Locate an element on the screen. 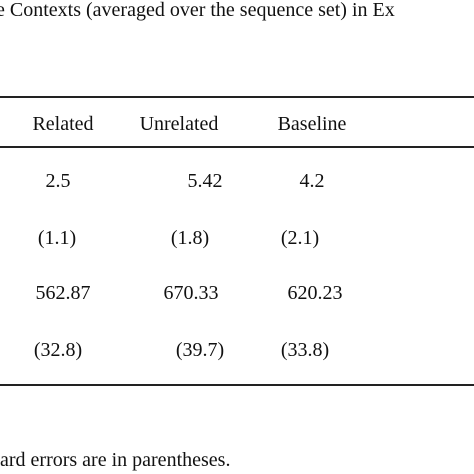 This screenshot has width=474, height=474. cell: (1.1) is located at coordinates (57, 238).